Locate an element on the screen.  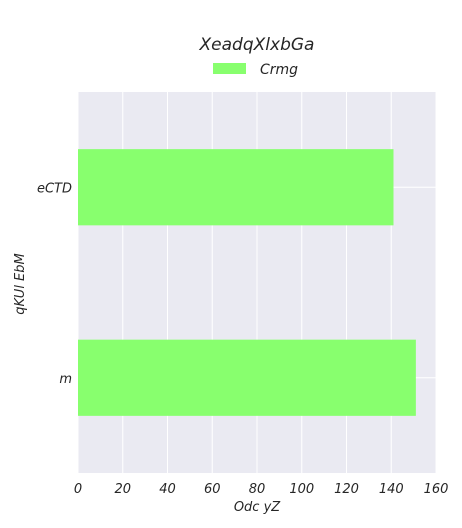
x-tick-label: 140 is located at coordinates (391, 489).